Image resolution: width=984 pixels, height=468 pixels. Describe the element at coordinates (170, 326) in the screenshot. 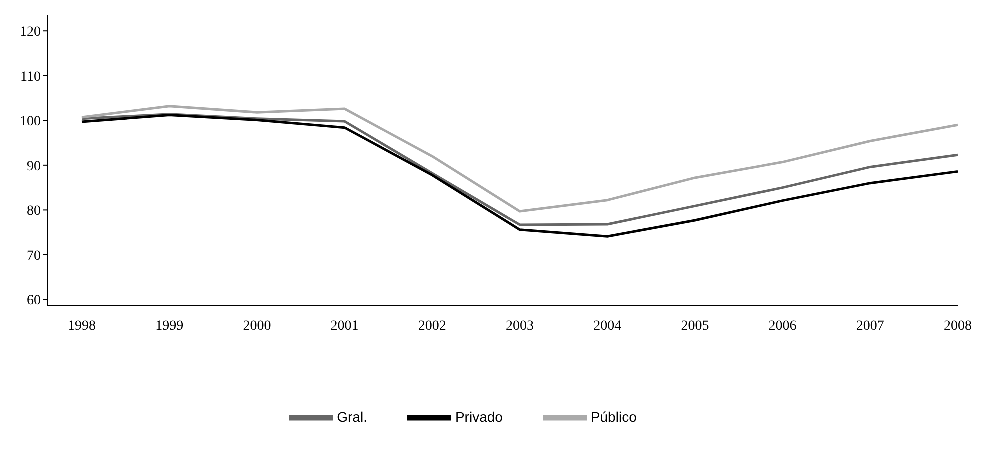

I see `x-tick-label: 1999` at that location.